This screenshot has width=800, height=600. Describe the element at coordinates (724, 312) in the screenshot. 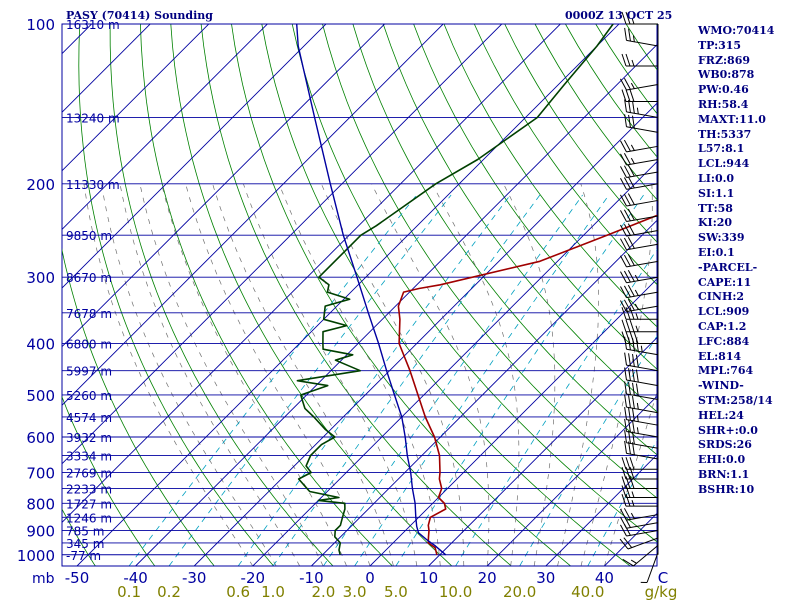

I see `index-item: LCL:909` at that location.